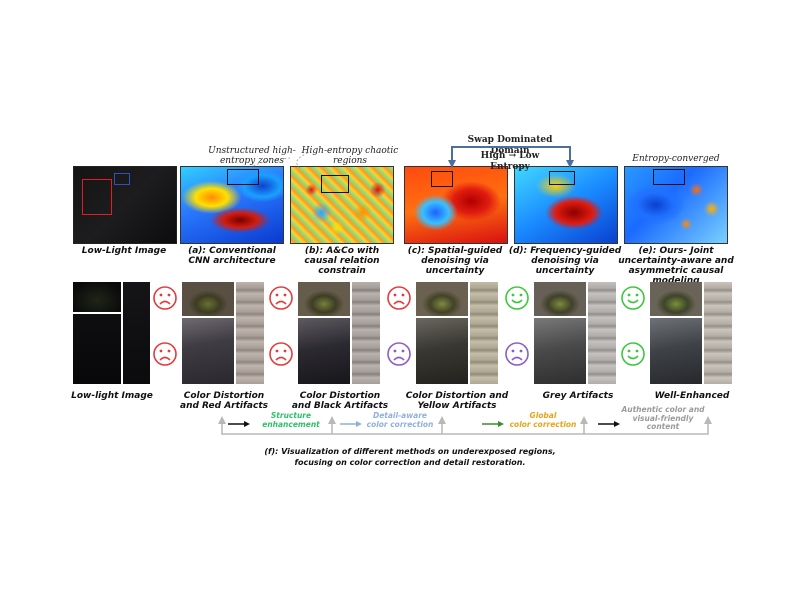 The image size is (800, 600). What do you see at coordinates (676, 299) in the screenshot?
I see `result-crop-5-top` at bounding box center [676, 299].